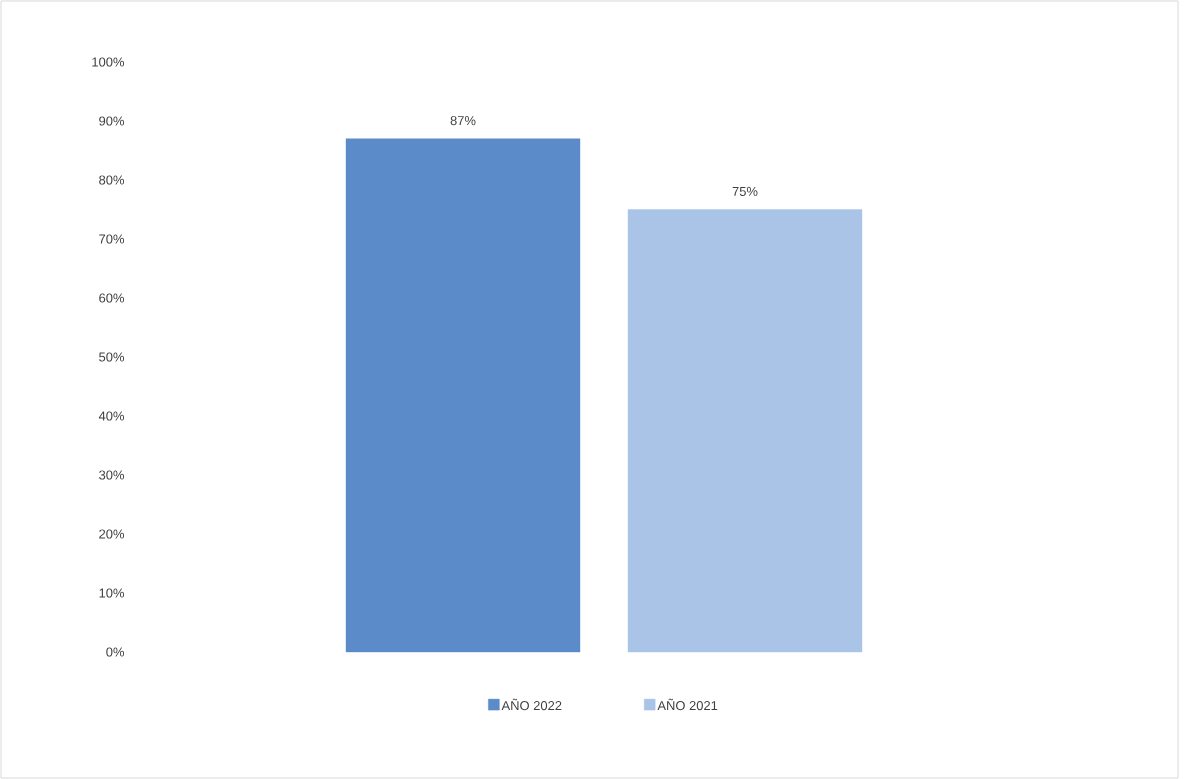  Describe the element at coordinates (463, 121) in the screenshot. I see `data-label: 87%` at that location.